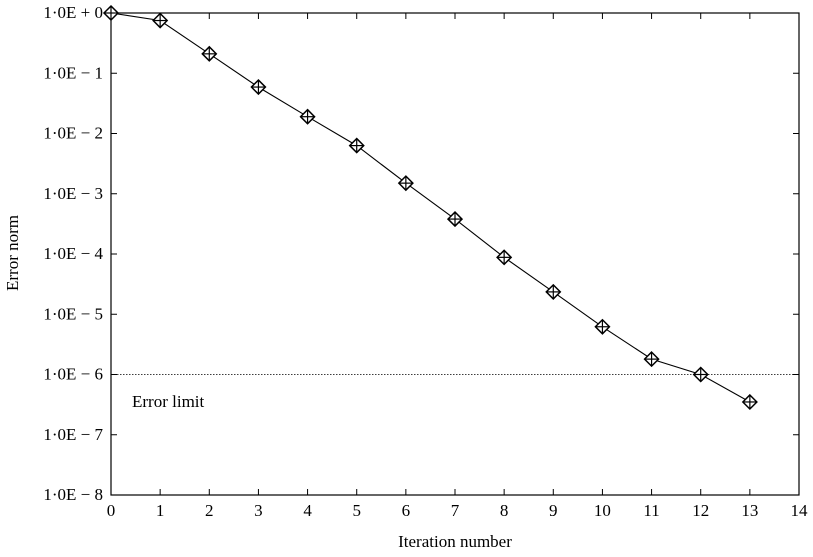 Image resolution: width=813 pixels, height=557 pixels. What do you see at coordinates (73, 253) in the screenshot?
I see `y-tick-label: 1·0E − 4` at bounding box center [73, 253].